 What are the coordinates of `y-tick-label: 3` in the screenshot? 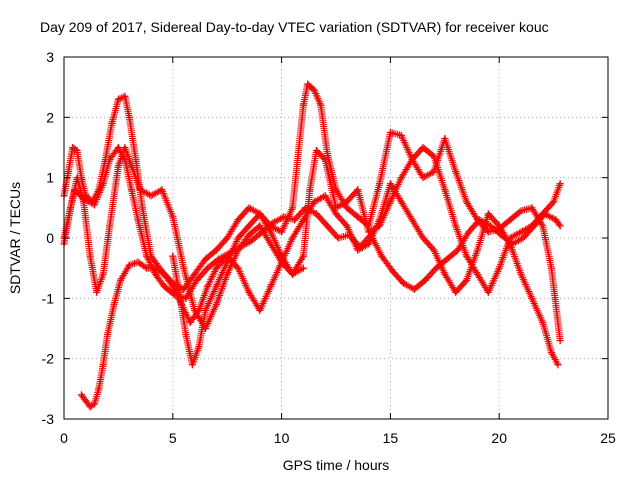 It's located at (50, 57).